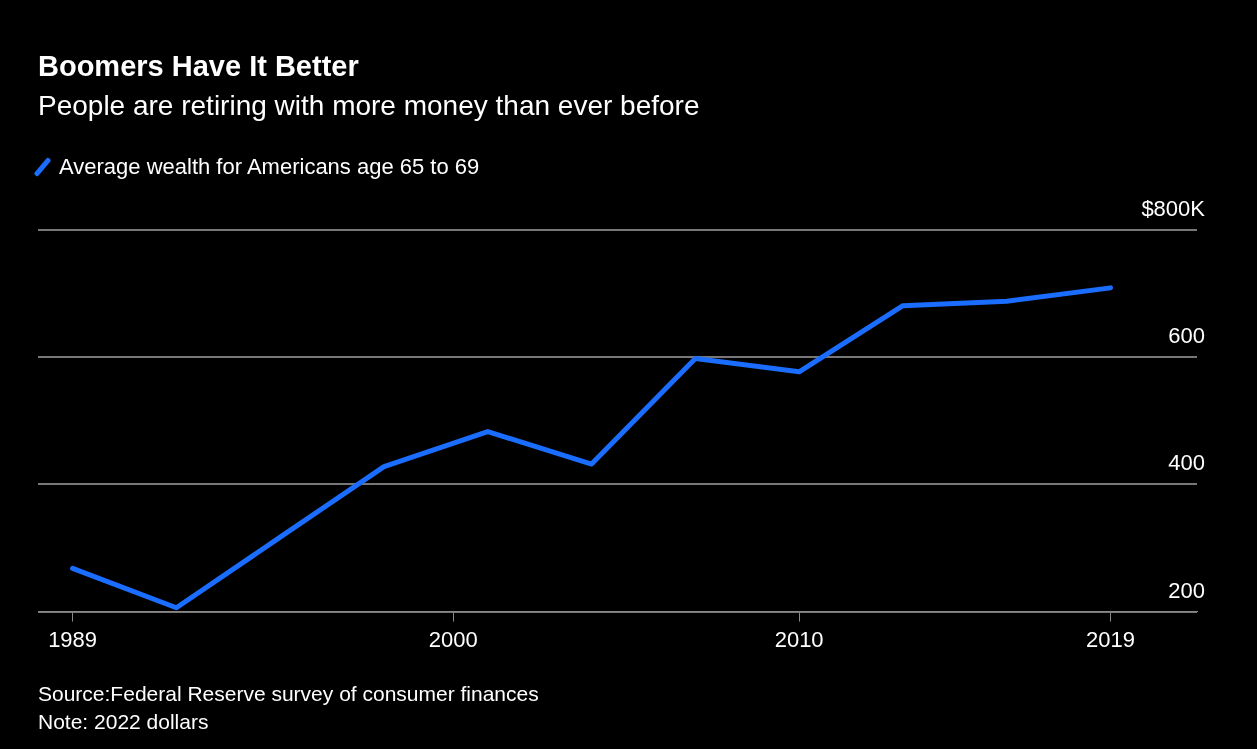 This screenshot has height=749, width=1257. I want to click on text: Note: 2022 dollars, so click(124, 722).